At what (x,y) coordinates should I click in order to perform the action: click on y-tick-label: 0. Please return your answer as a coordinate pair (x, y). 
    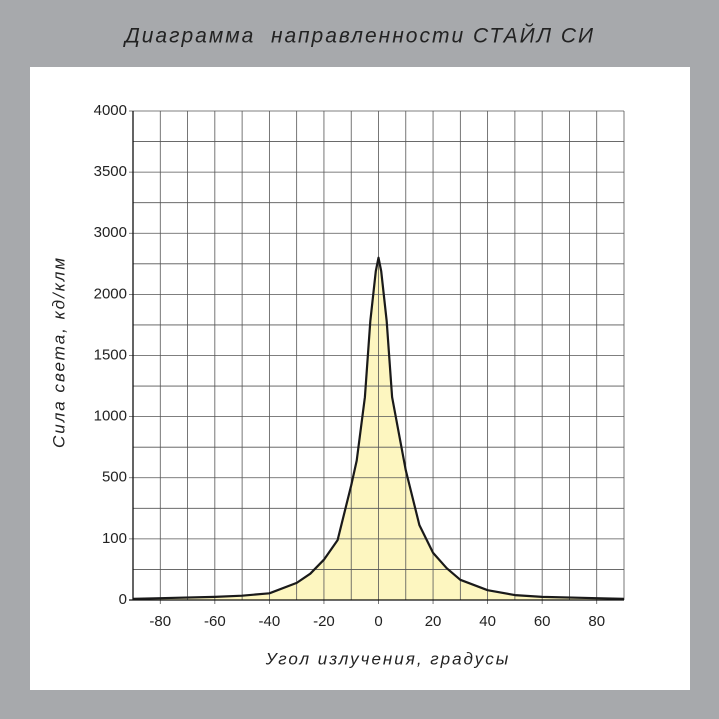
    Looking at the image, I should click on (123, 599).